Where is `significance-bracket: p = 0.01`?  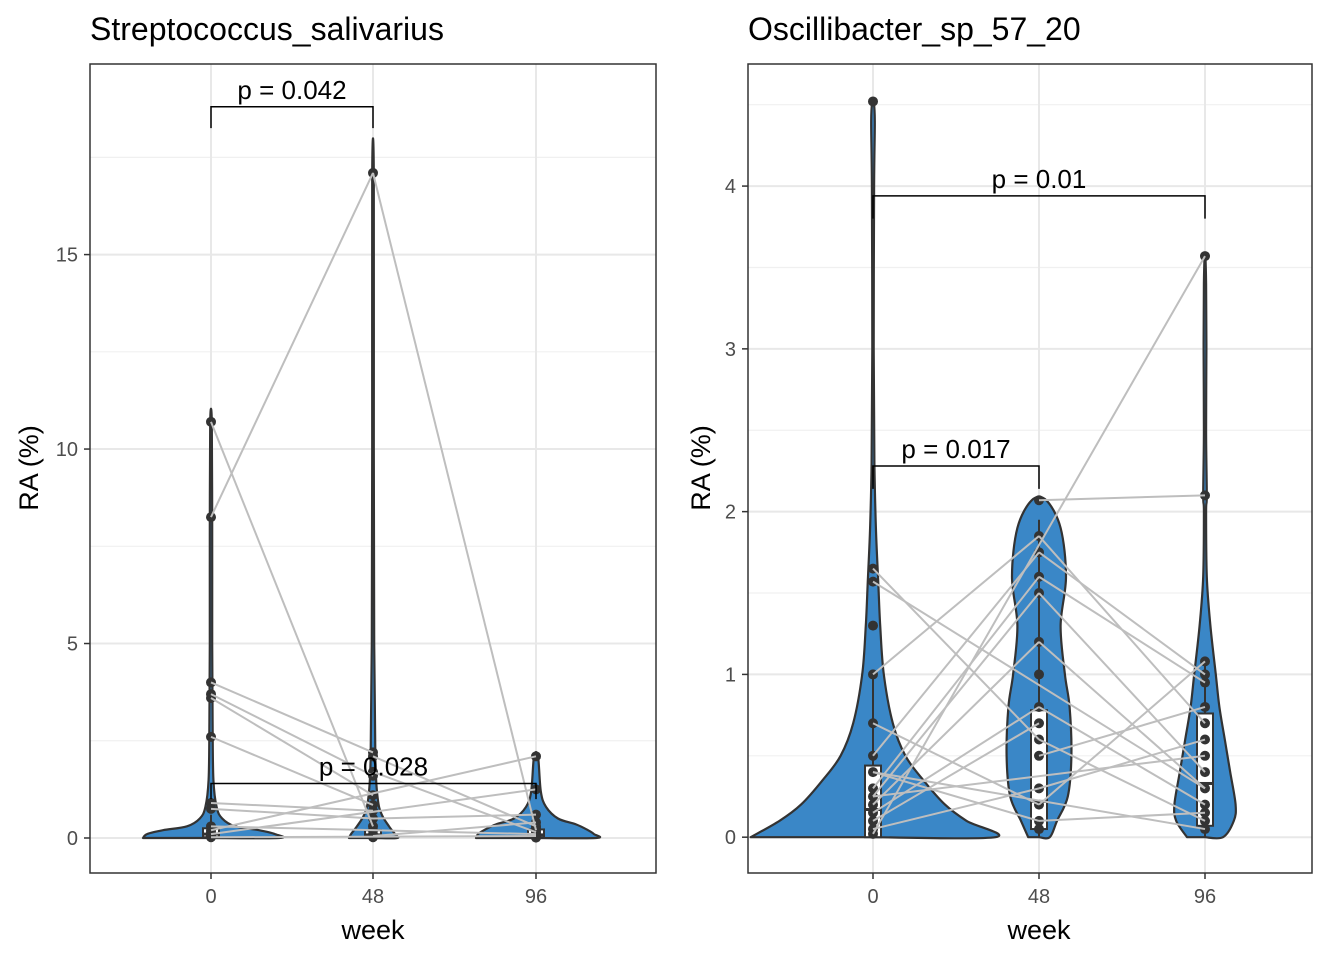 significance-bracket: p = 0.01 is located at coordinates (1039, 191).